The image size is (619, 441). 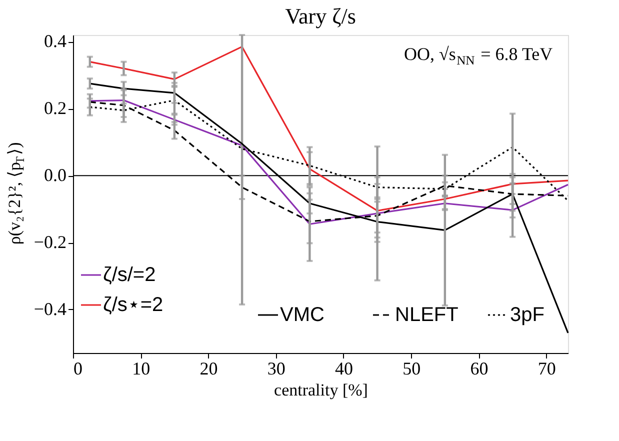 I want to click on y-tick-label: 0.2, so click(x=55, y=108).